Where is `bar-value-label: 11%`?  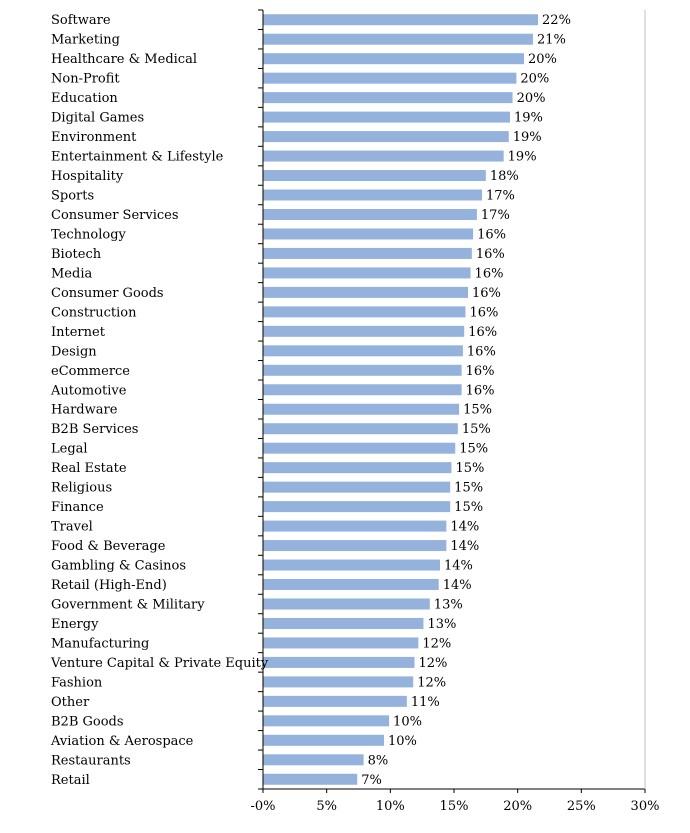 bar-value-label: 11% is located at coordinates (425, 702).